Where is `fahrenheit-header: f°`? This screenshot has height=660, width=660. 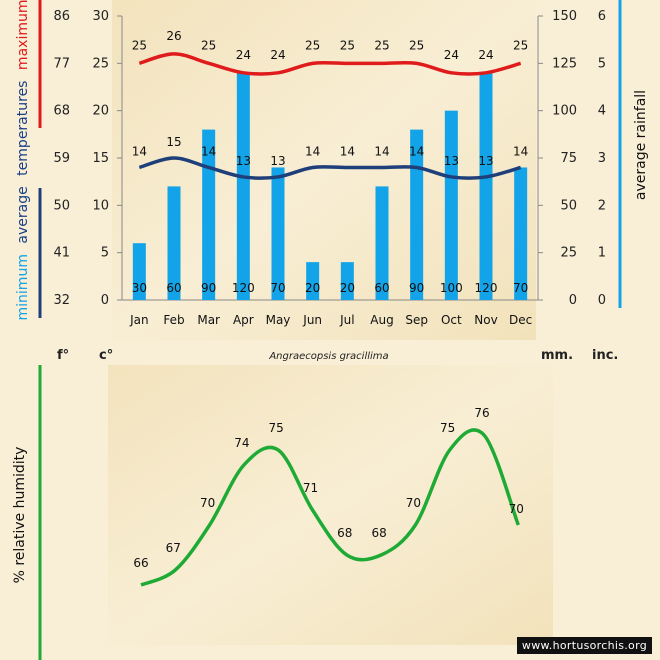 fahrenheit-header: f° is located at coordinates (63, 355).